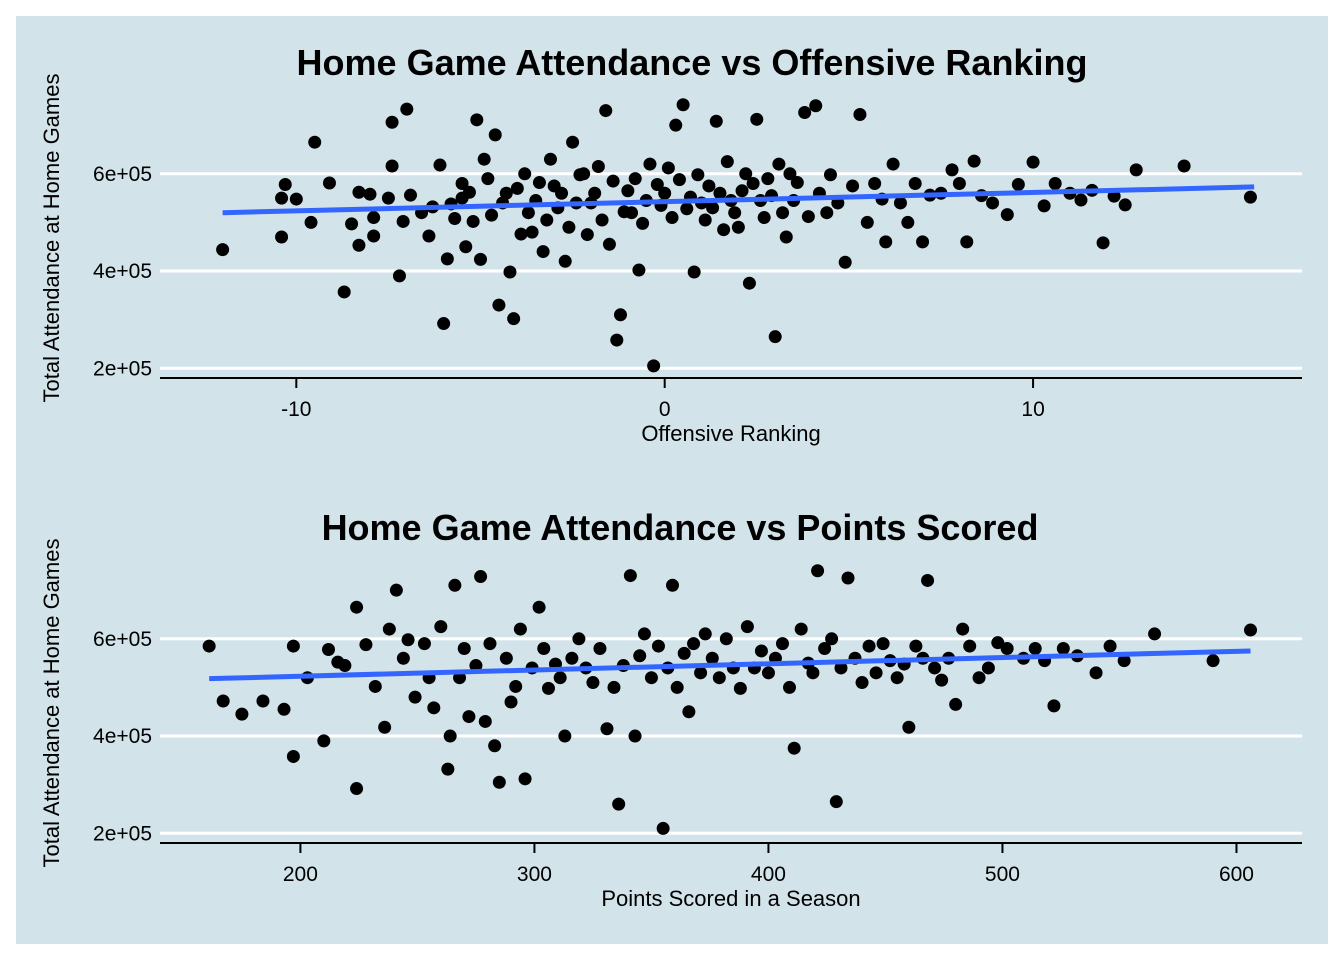  What do you see at coordinates (665, 409) in the screenshot?
I see `x-tick-label: 0` at bounding box center [665, 409].